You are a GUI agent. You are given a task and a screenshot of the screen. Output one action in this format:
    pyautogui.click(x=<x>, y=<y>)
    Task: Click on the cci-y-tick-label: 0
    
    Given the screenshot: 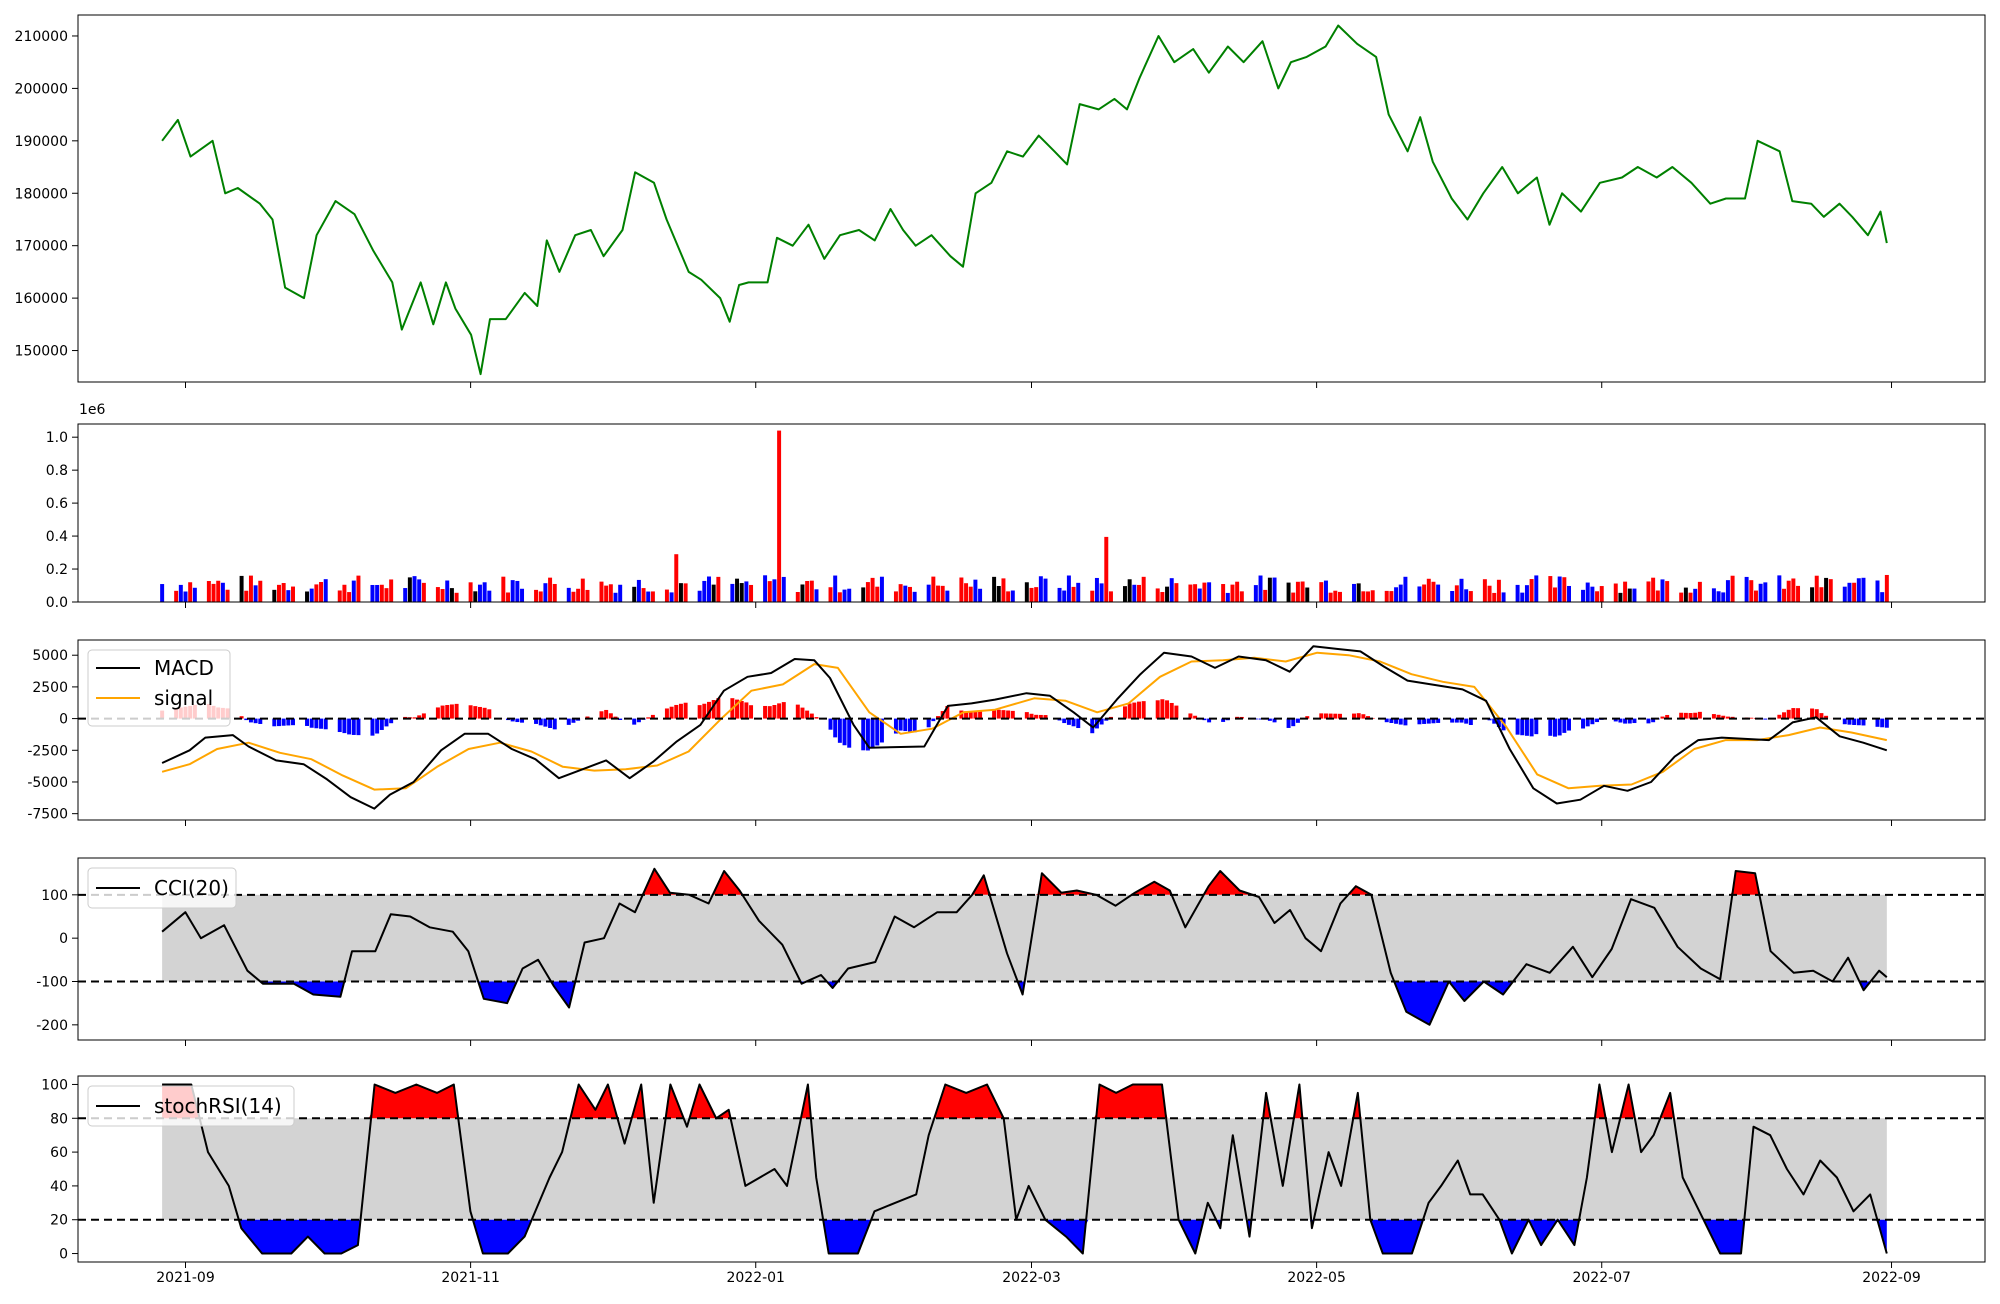 What is the action you would take?
    pyautogui.click(x=63, y=939)
    